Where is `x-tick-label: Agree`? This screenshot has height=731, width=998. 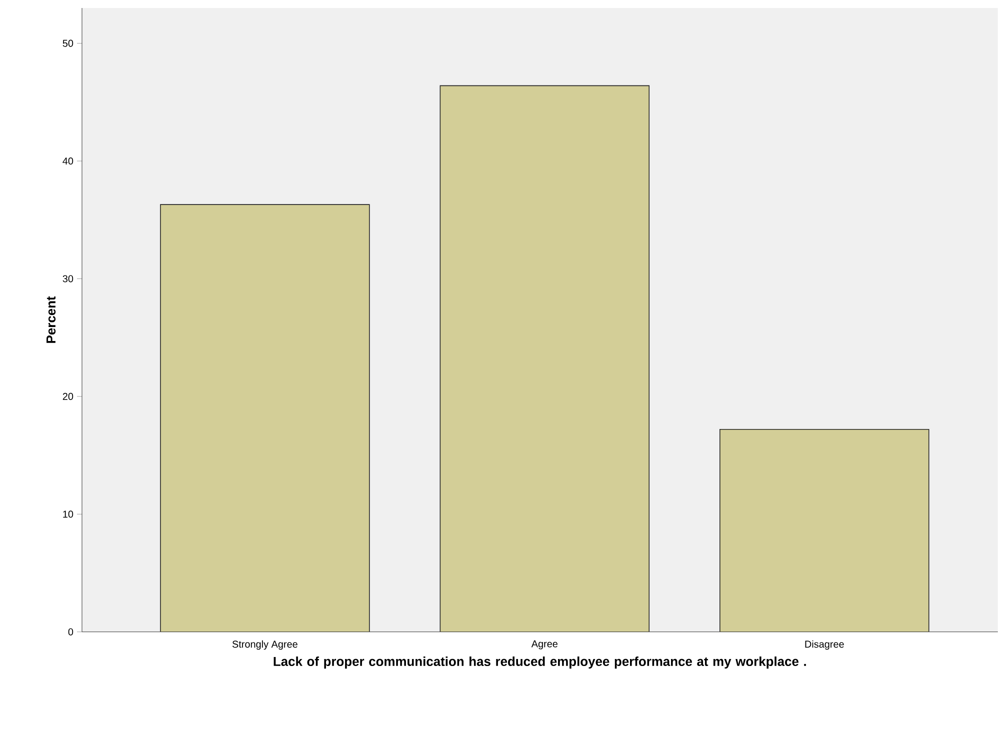
x-tick-label: Agree is located at coordinates (544, 645).